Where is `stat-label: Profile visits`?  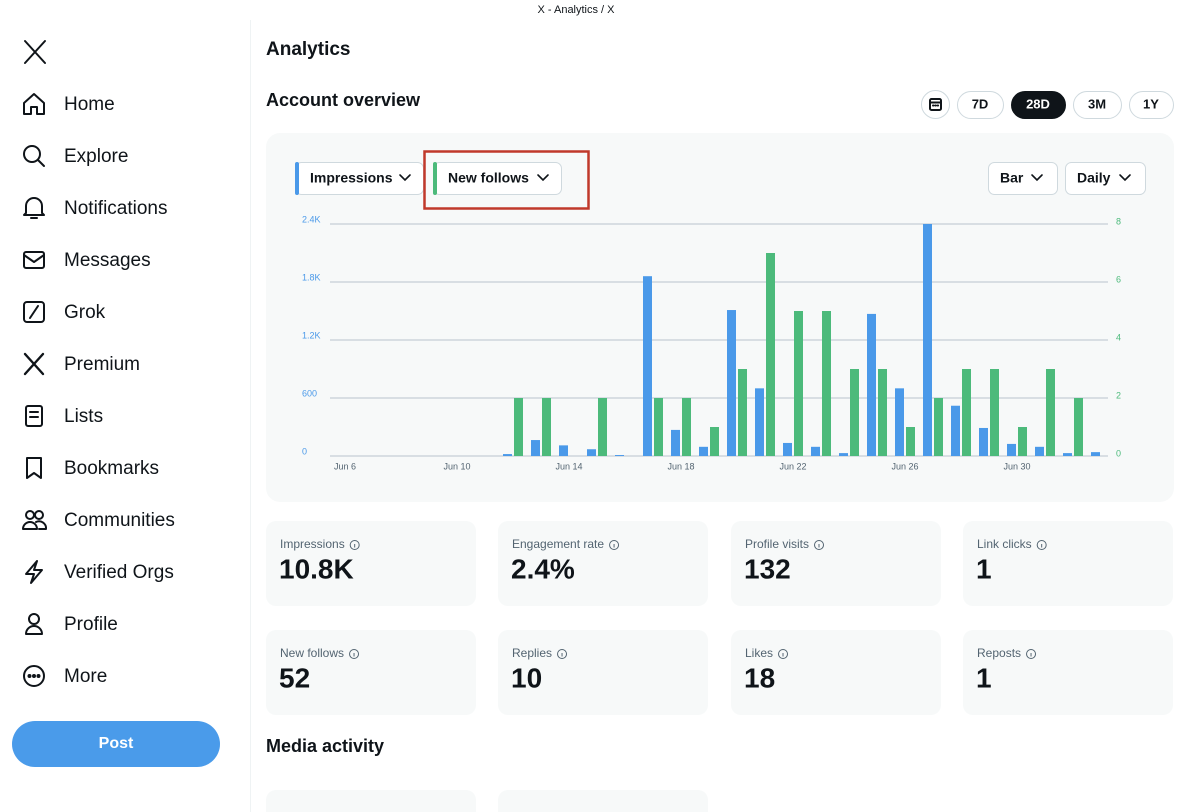 stat-label: Profile visits is located at coordinates (777, 544).